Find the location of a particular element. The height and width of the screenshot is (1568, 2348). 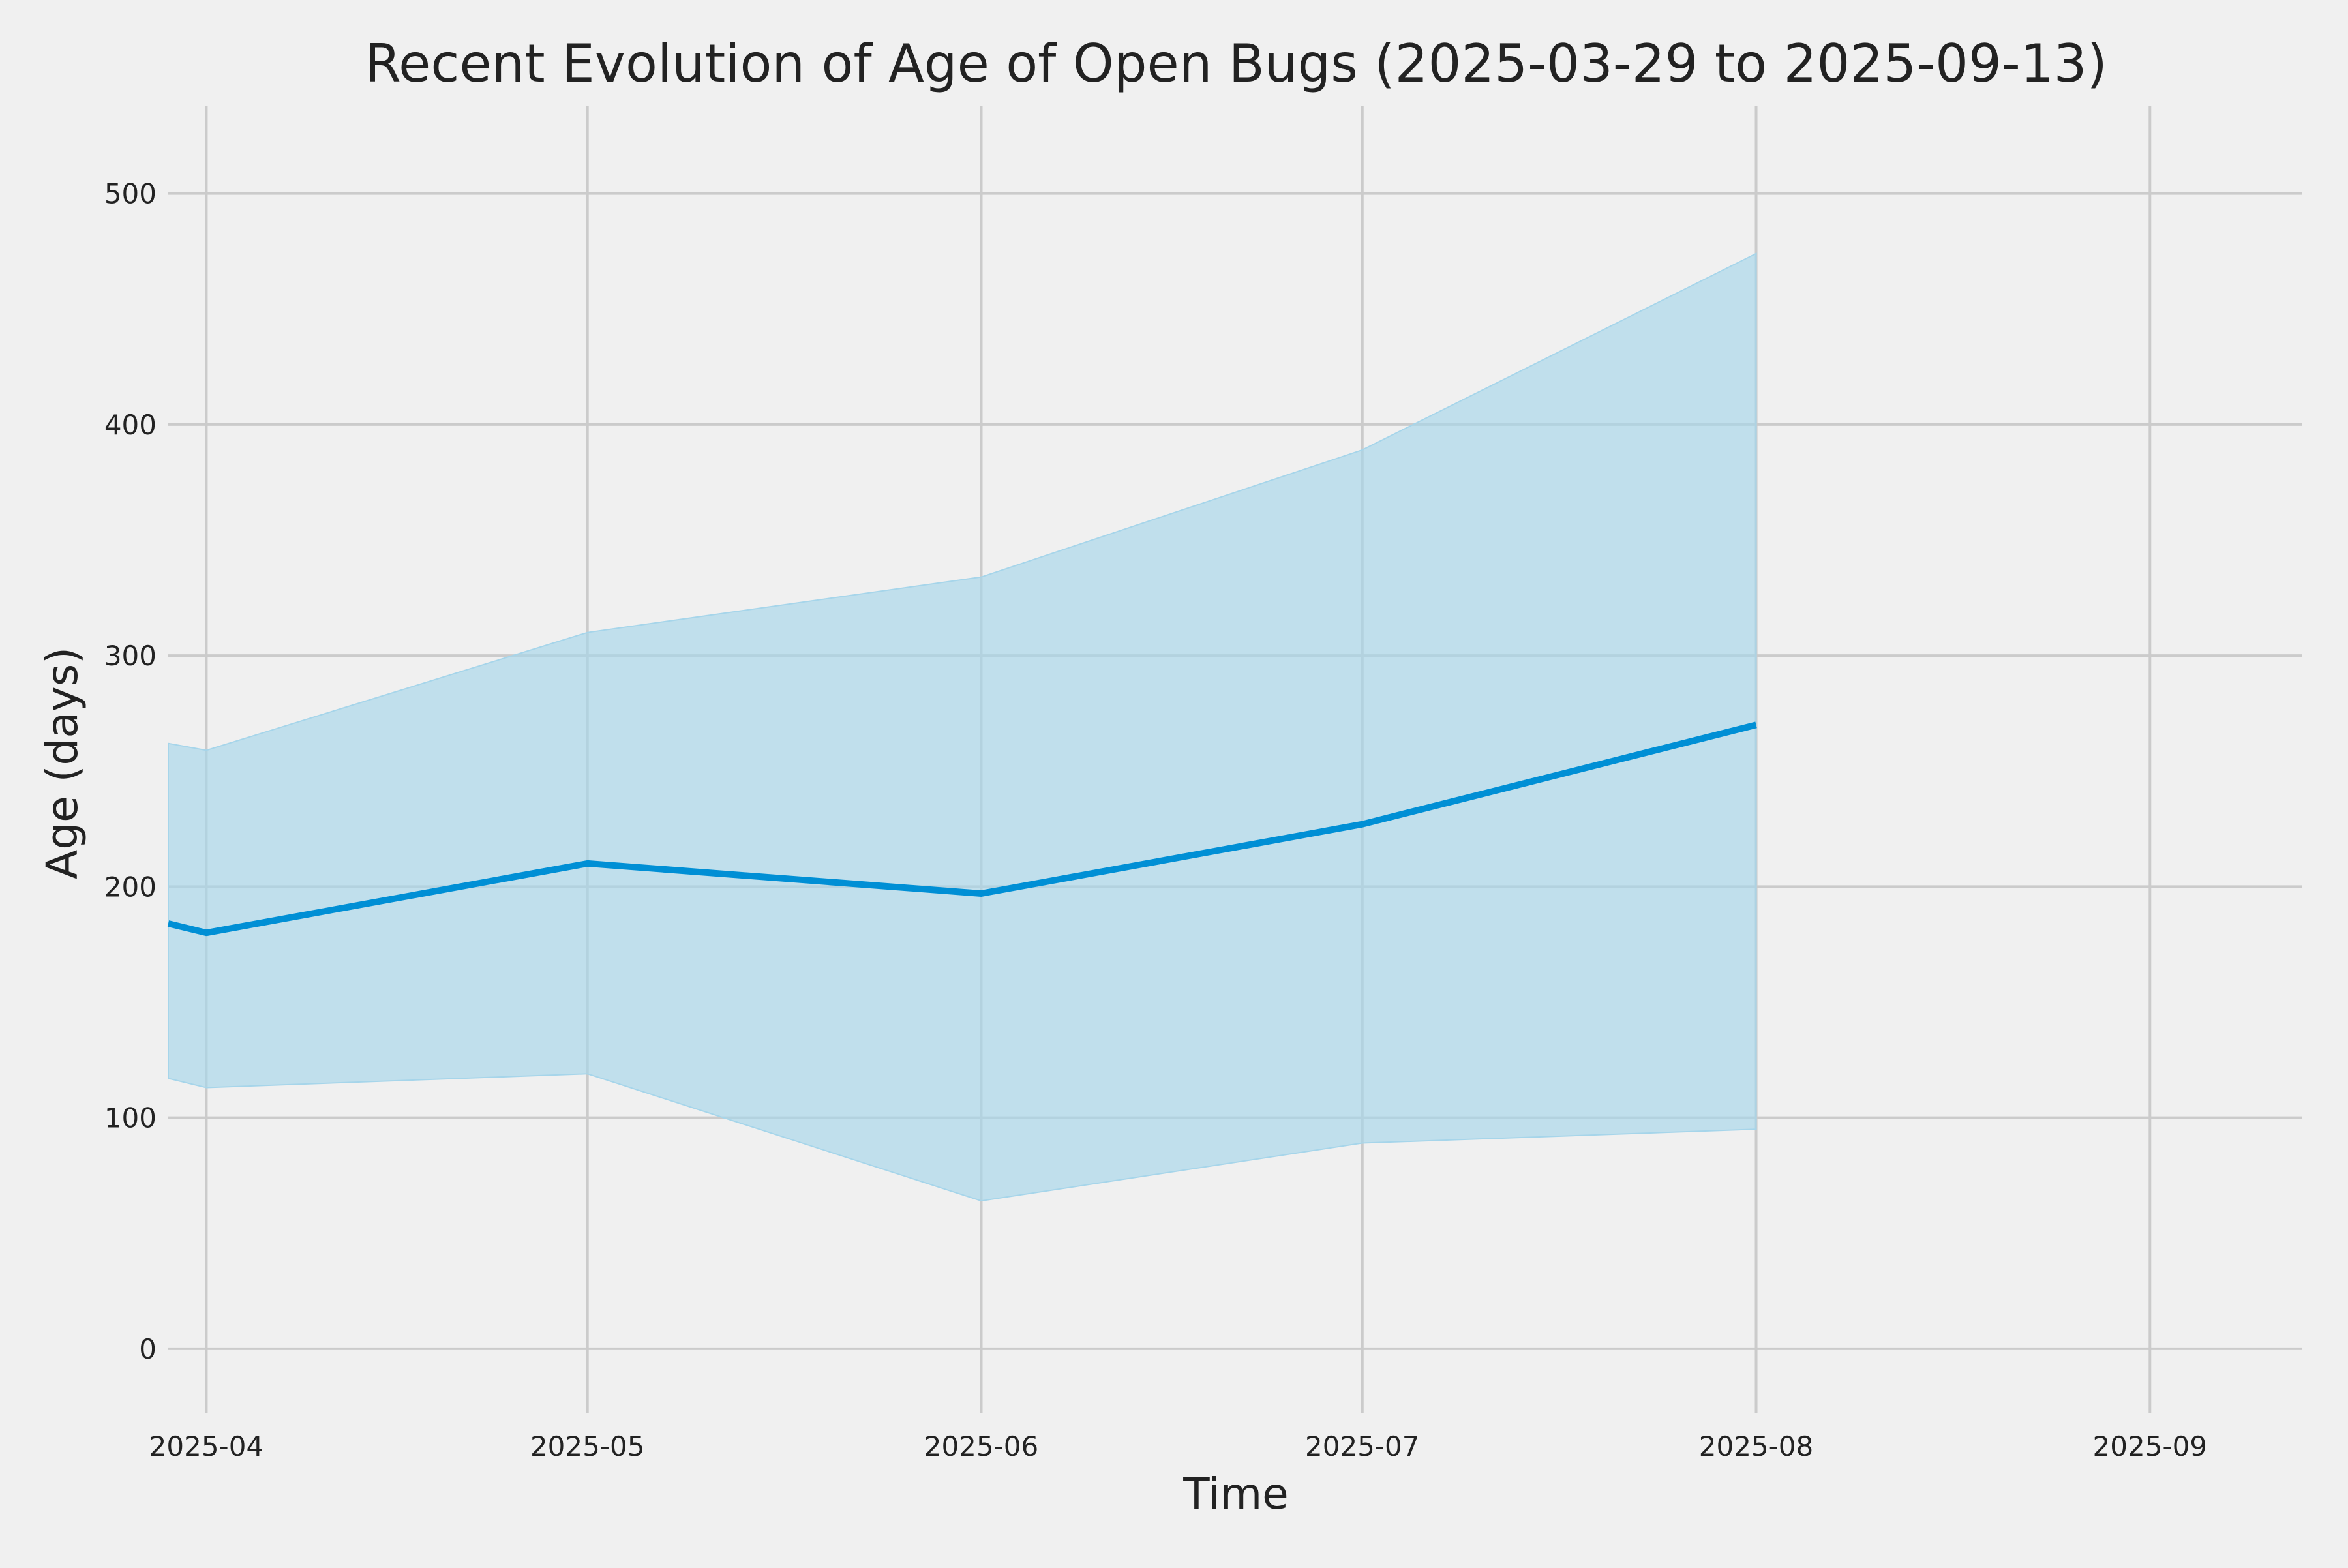

x-tick-label: 2025-05 is located at coordinates (587, 1446).